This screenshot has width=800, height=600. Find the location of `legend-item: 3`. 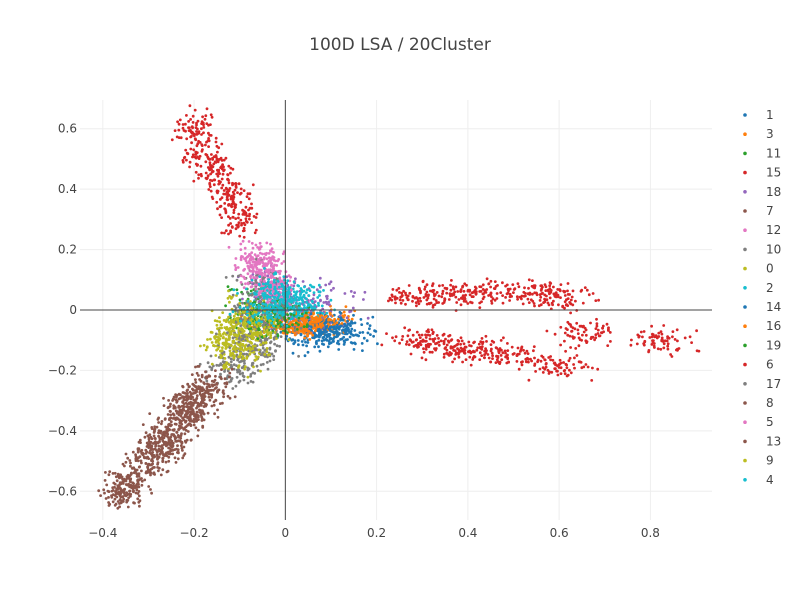

legend-item: 3 is located at coordinates (758, 134).